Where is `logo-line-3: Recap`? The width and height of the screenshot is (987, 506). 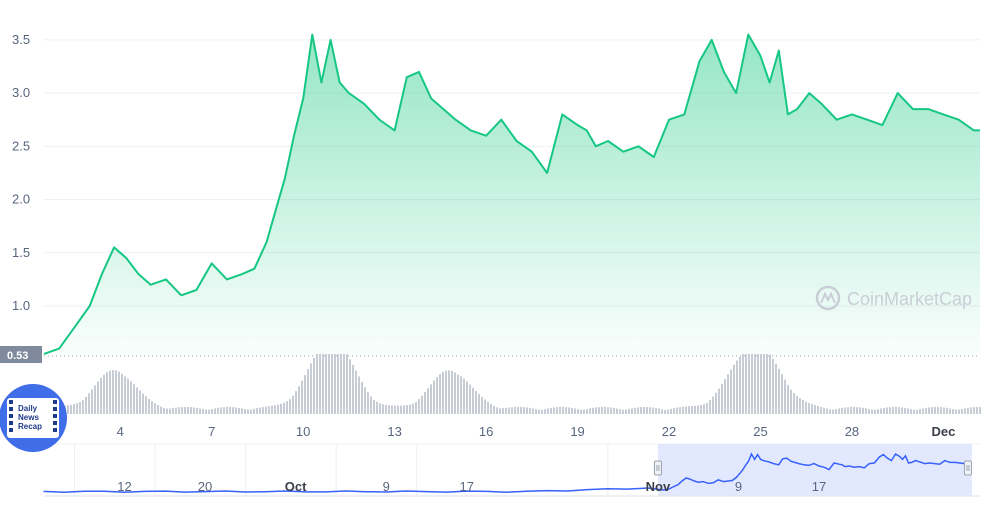 logo-line-3: Recap is located at coordinates (30, 426).